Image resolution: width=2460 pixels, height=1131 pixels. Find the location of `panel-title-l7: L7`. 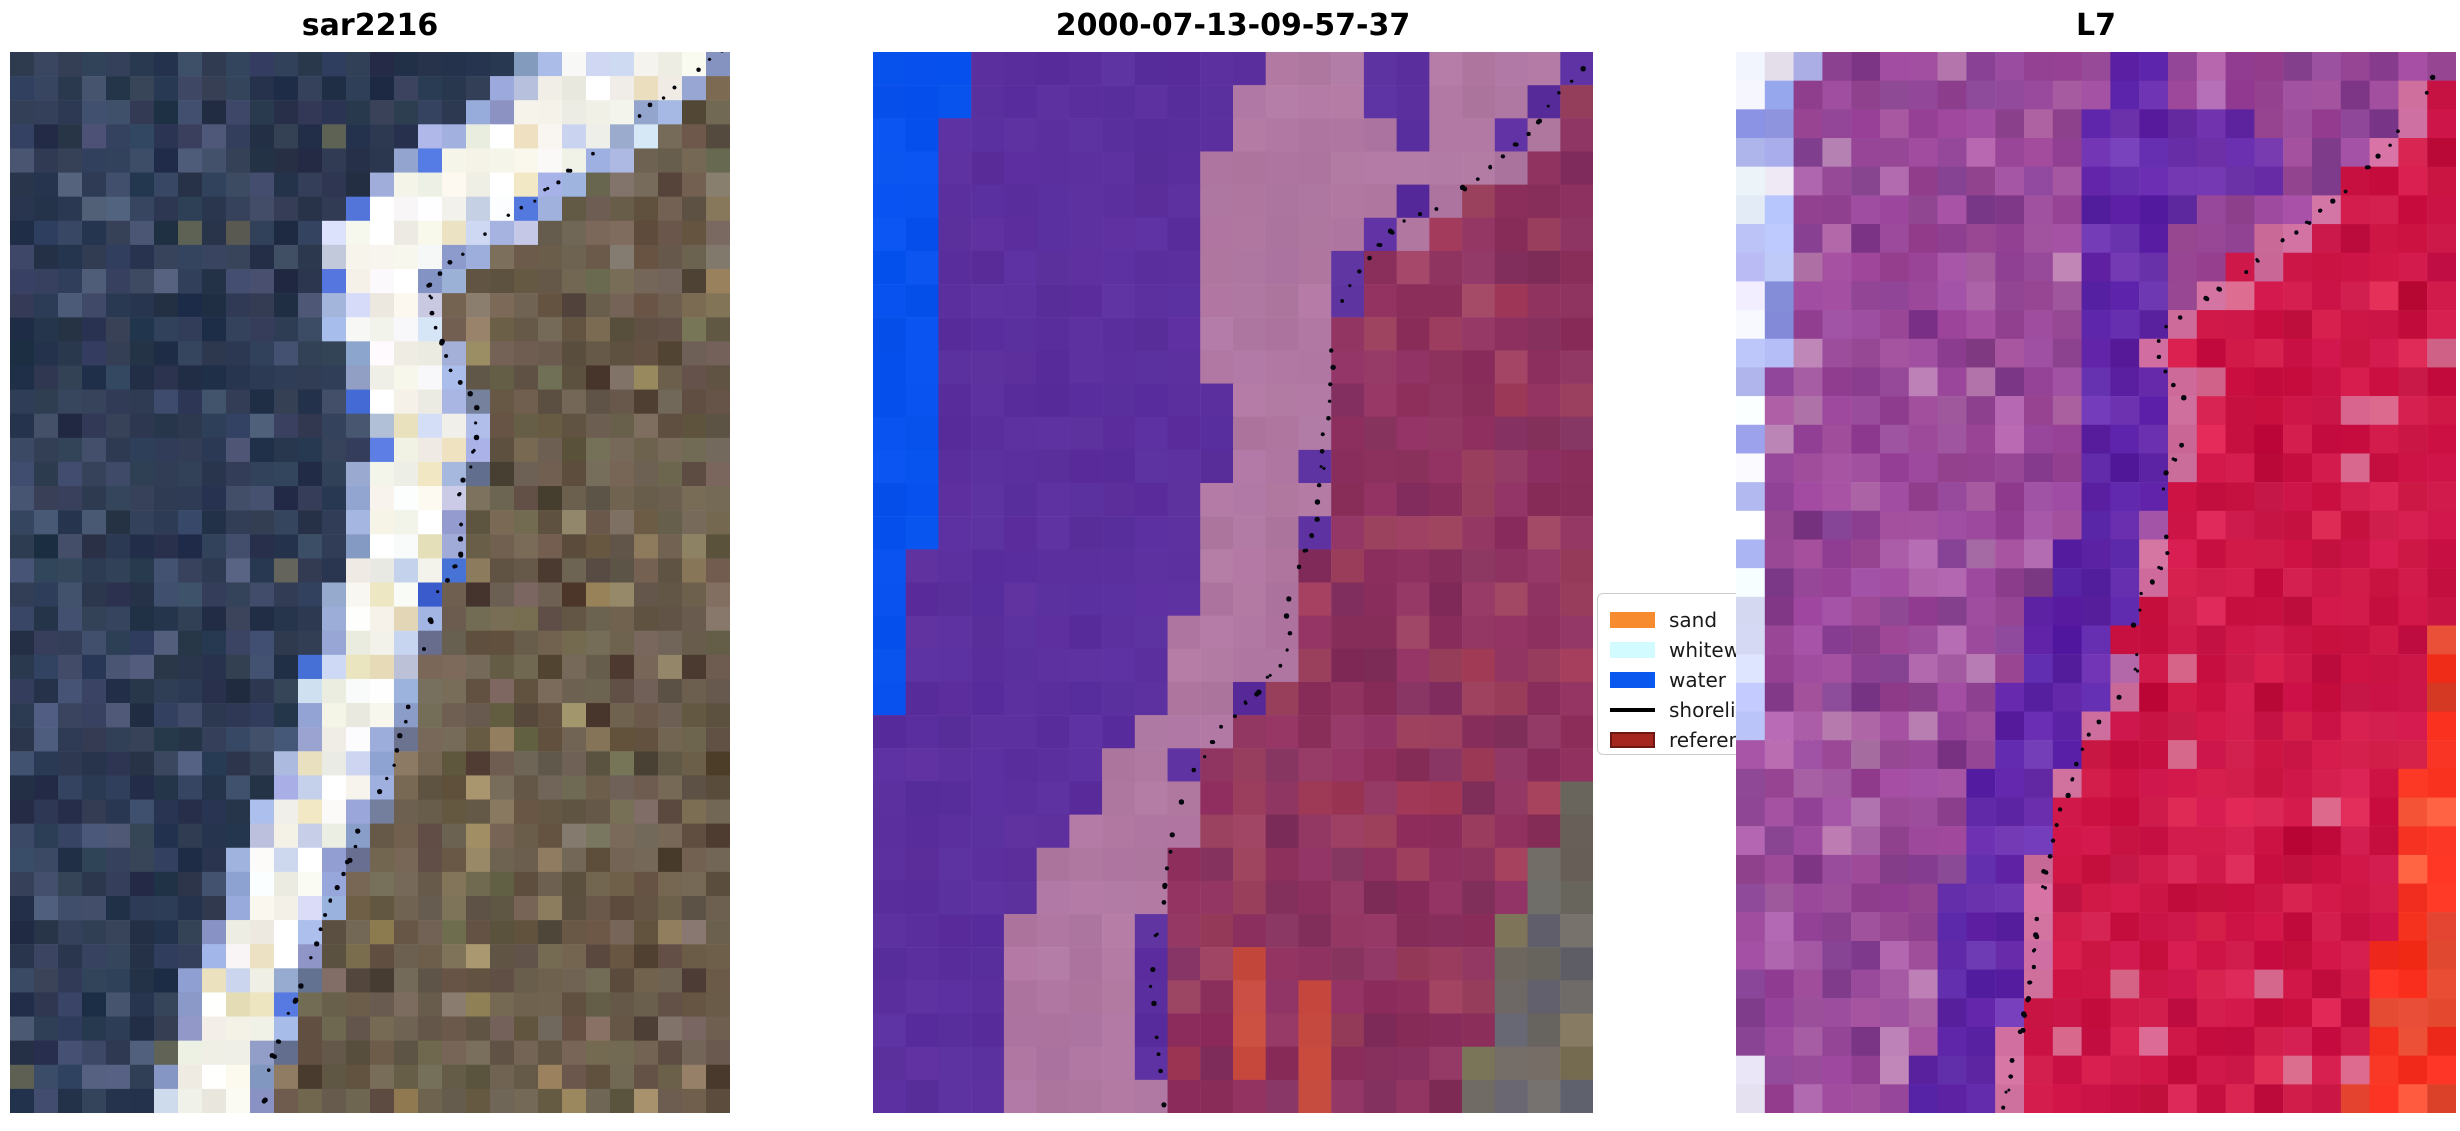

panel-title-l7: L7 is located at coordinates (2096, 25).